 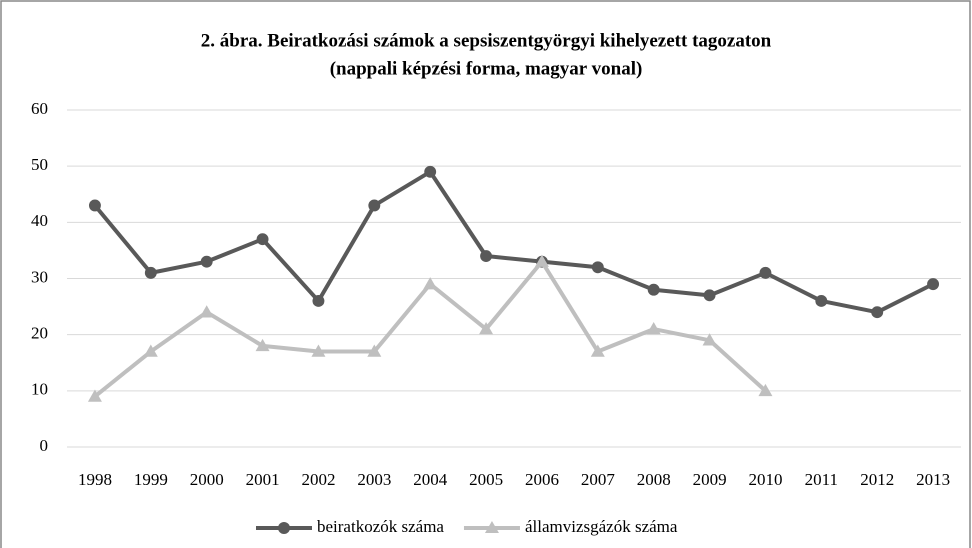 I want to click on x-tick-label: 1999, so click(x=151, y=479).